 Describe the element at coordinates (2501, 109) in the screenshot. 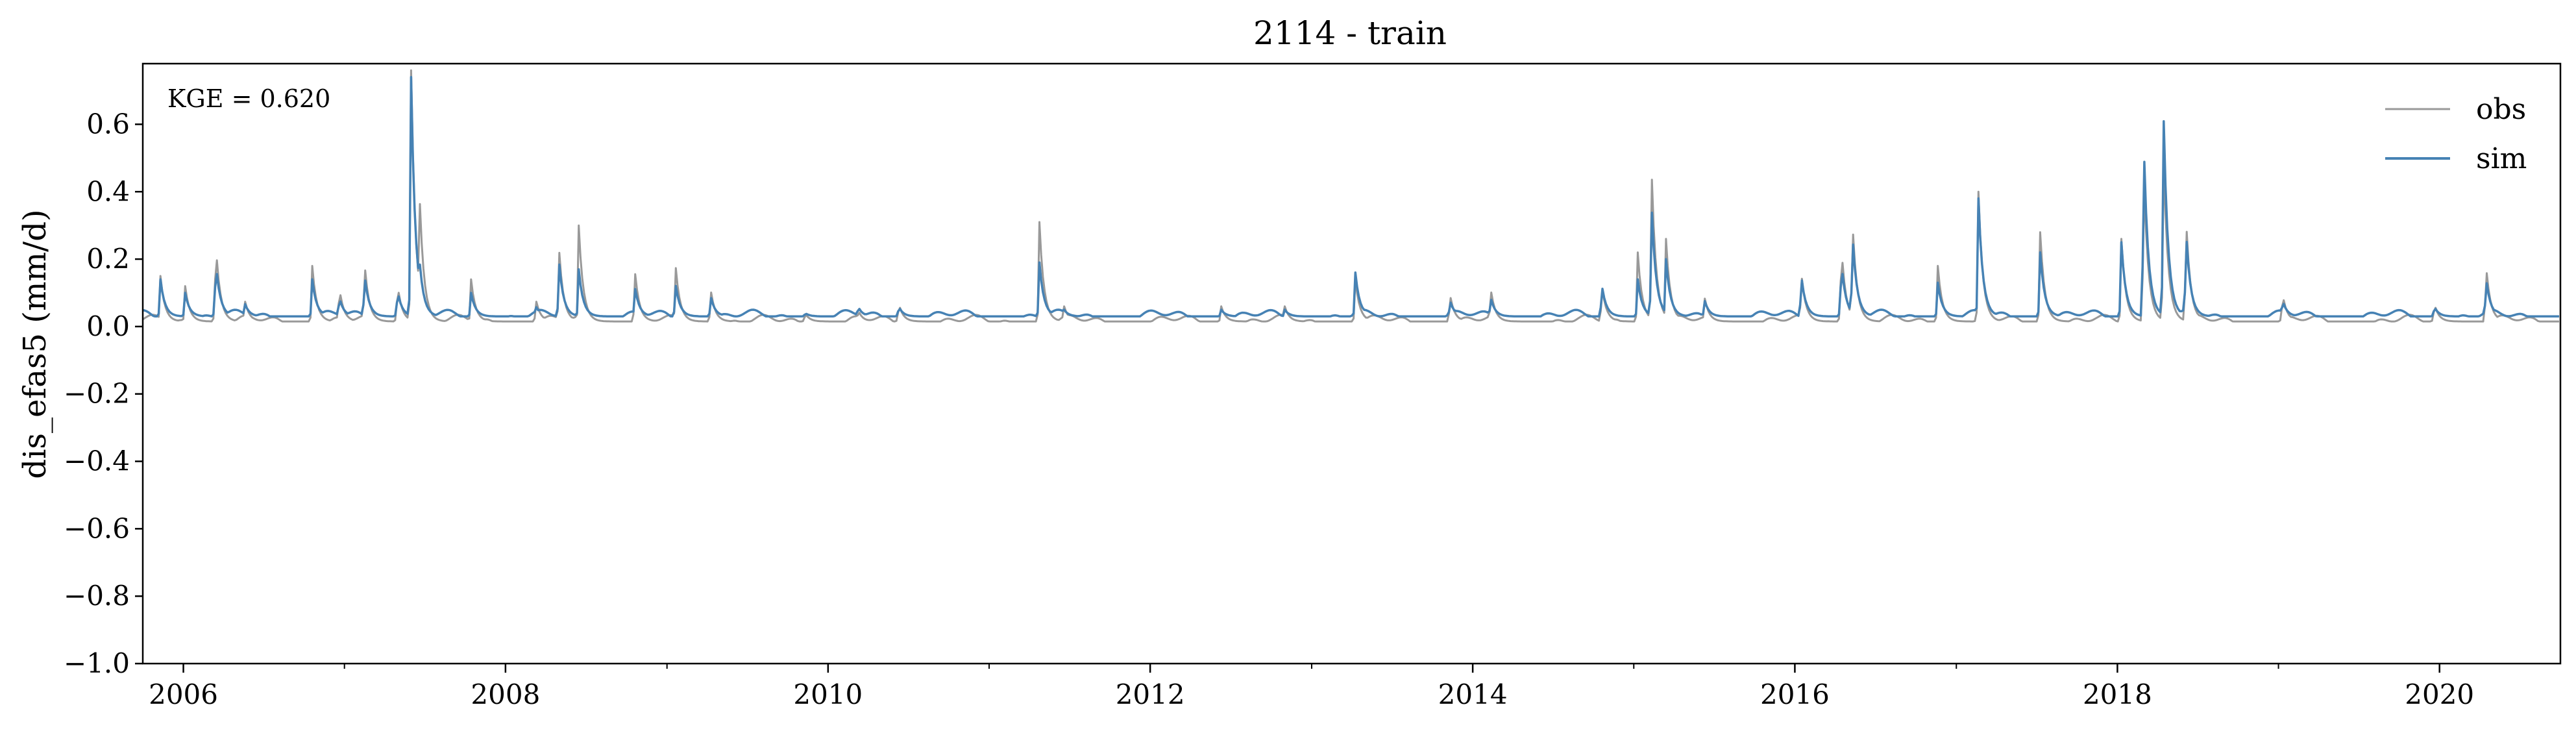

I see `legend-label-obs: obs` at that location.